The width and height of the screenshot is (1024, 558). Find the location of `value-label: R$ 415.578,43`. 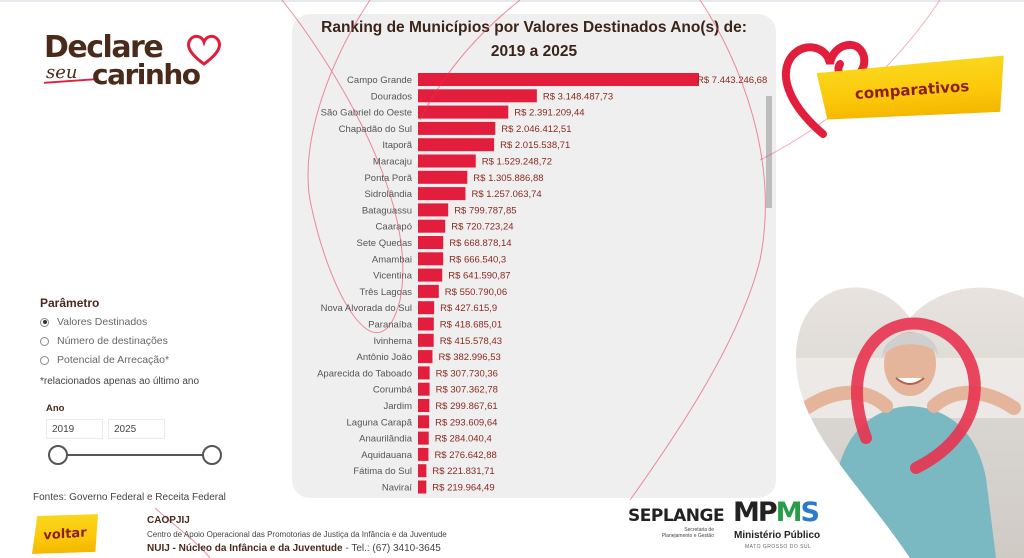

value-label: R$ 415.578,43 is located at coordinates (471, 341).